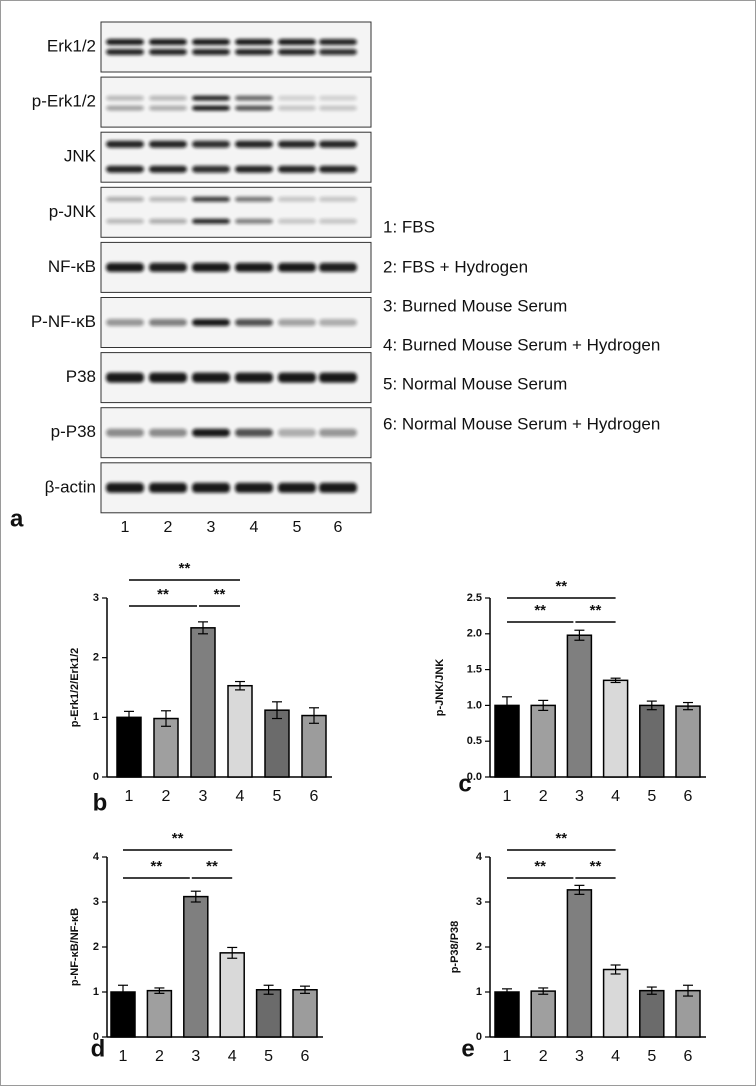  I want to click on x-tick-label: 2, so click(543, 1056).